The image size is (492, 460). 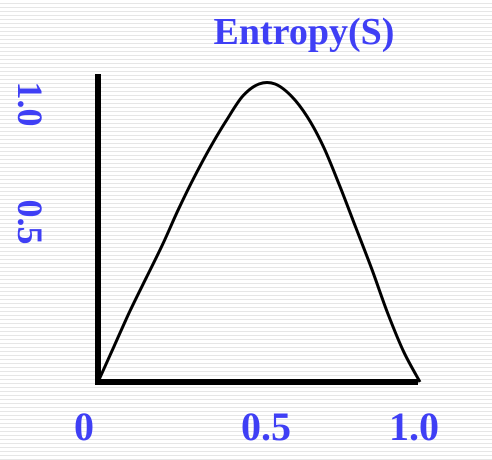 What do you see at coordinates (30, 163) in the screenshot?
I see `y-tick-labels: 1.0 0.5` at bounding box center [30, 163].